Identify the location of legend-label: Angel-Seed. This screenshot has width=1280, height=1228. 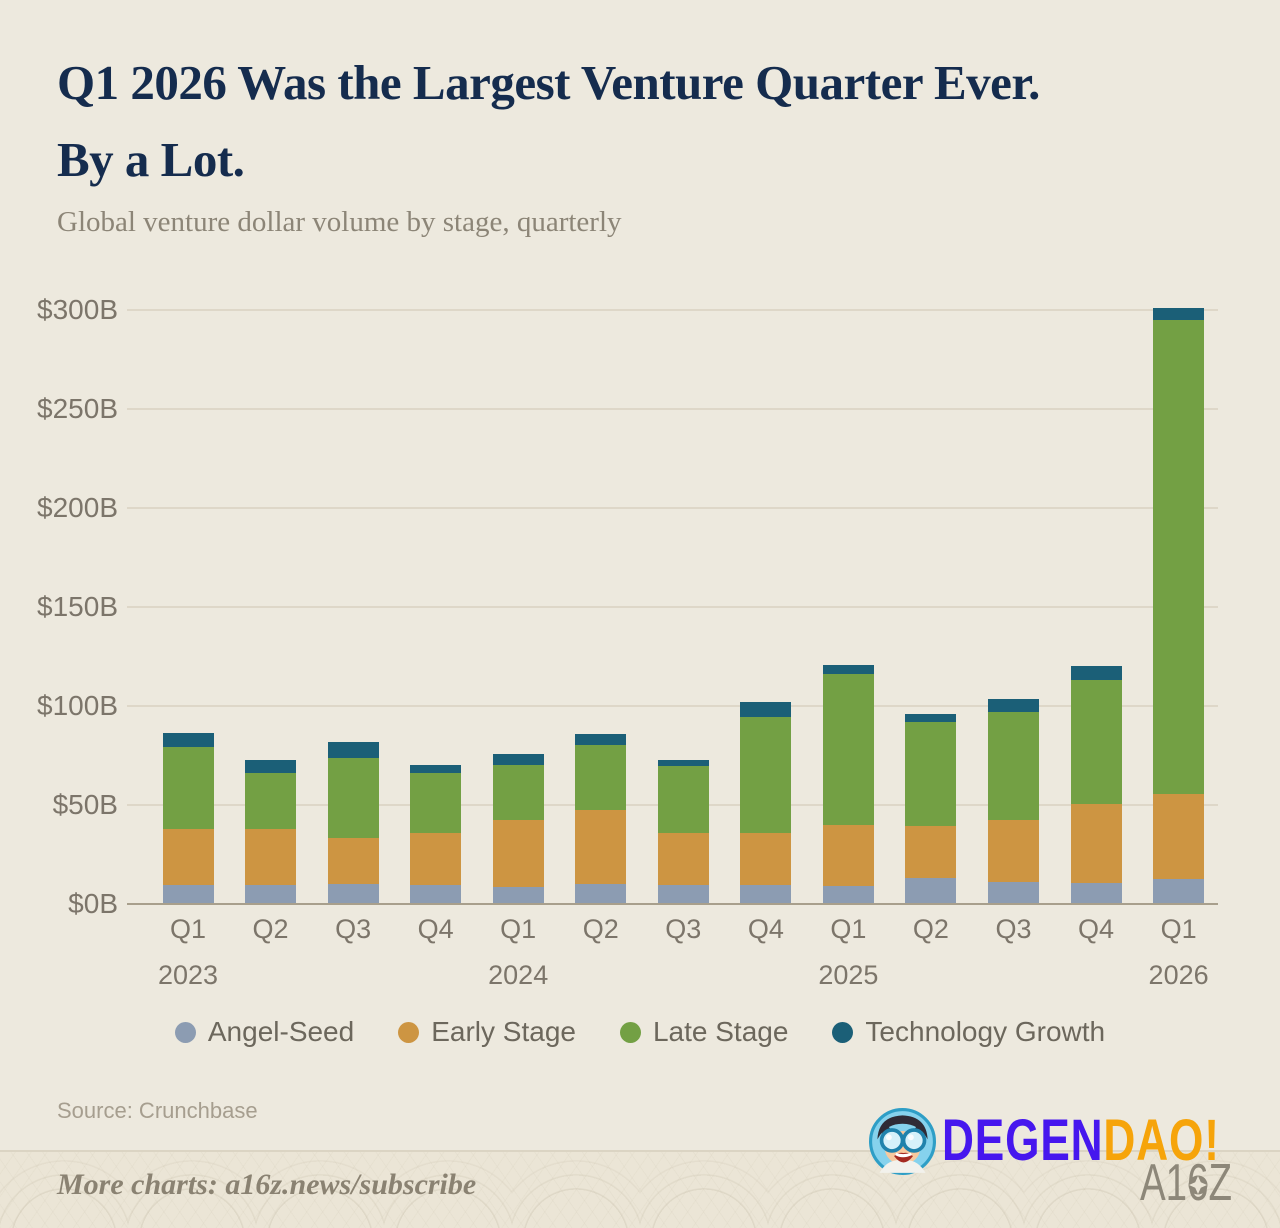
(281, 1031).